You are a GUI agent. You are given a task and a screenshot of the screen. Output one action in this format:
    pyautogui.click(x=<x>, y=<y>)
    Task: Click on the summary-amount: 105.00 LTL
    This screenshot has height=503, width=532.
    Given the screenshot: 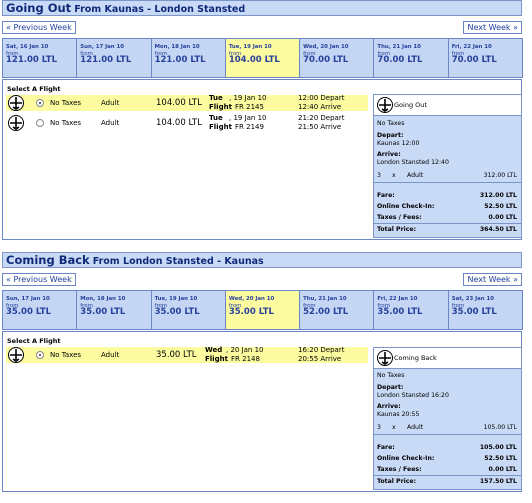 What is the action you would take?
    pyautogui.click(x=500, y=427)
    